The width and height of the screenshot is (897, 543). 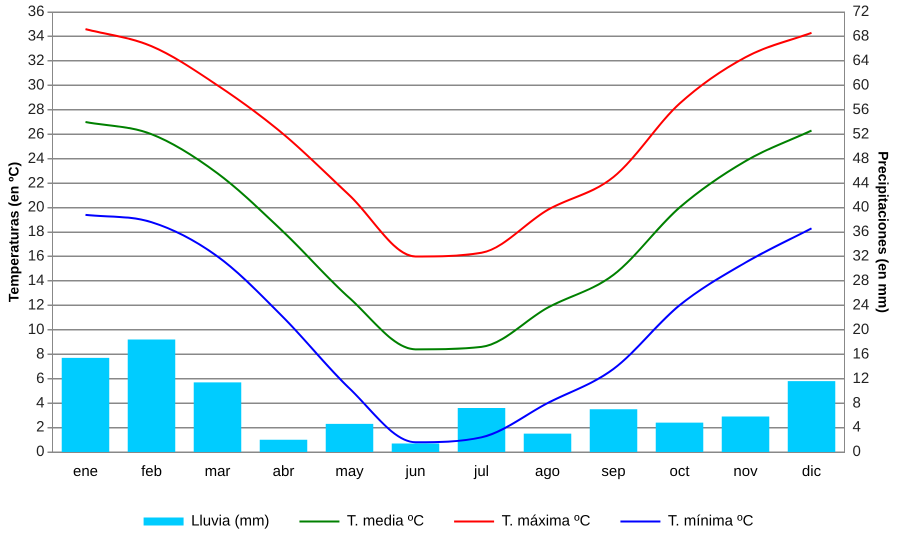 I want to click on x-tick-label: dic, so click(x=812, y=471).